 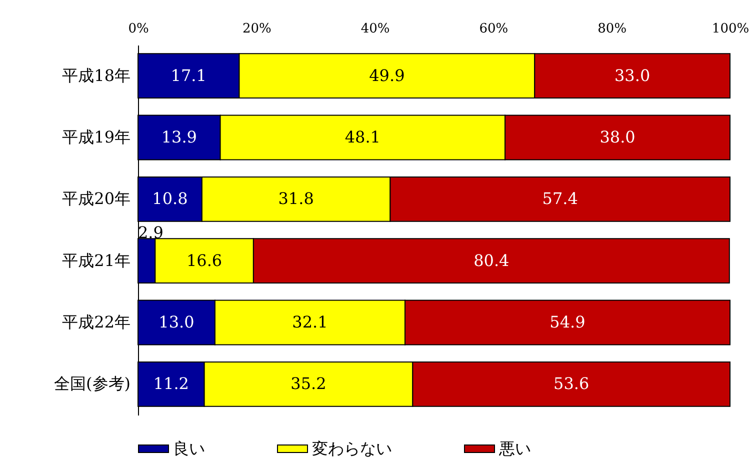 What do you see at coordinates (189, 448) in the screenshot?
I see `legend-label: 良い` at bounding box center [189, 448].